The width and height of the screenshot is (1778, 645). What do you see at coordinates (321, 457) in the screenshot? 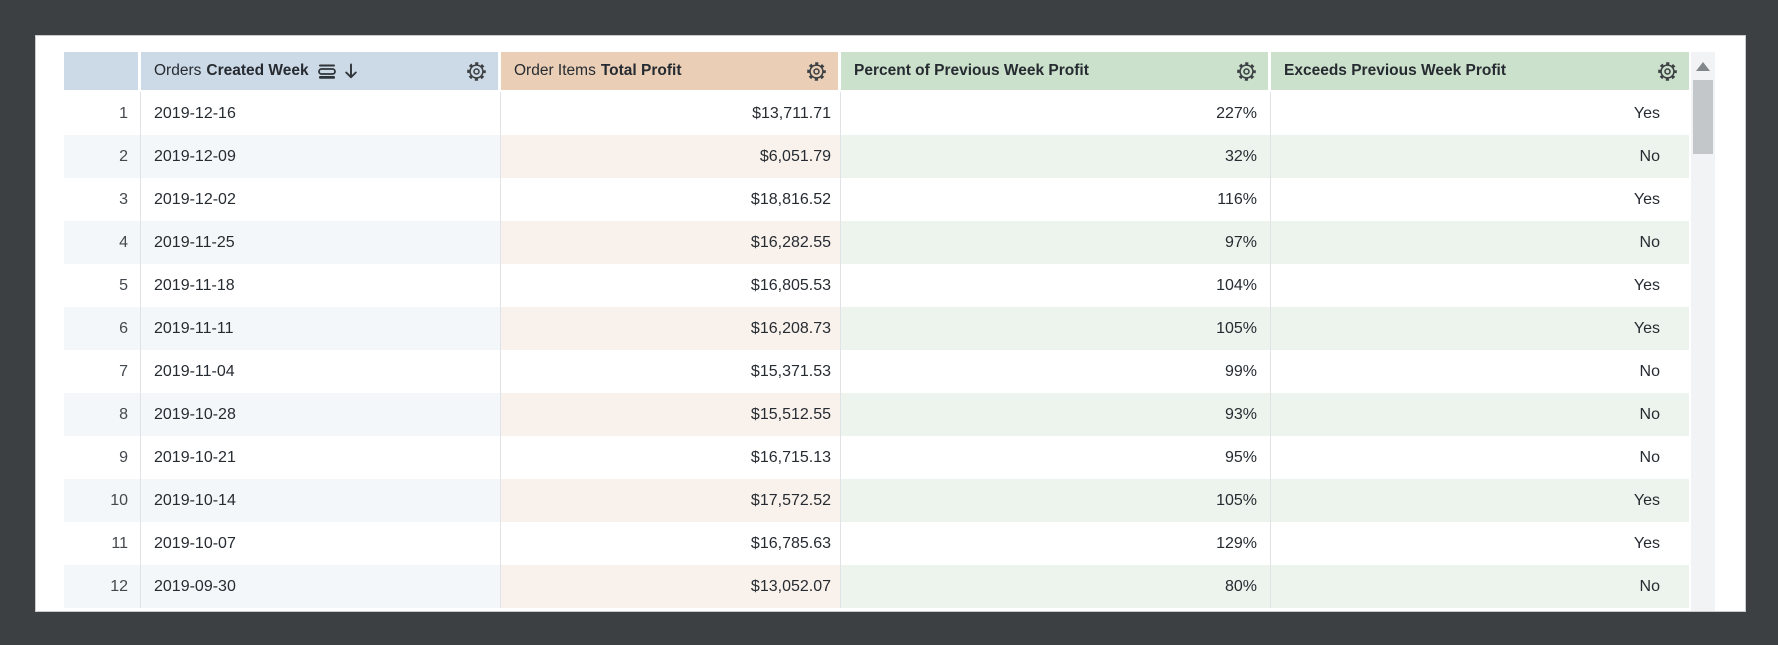
I see `cell-week: 2019-10-21` at bounding box center [321, 457].